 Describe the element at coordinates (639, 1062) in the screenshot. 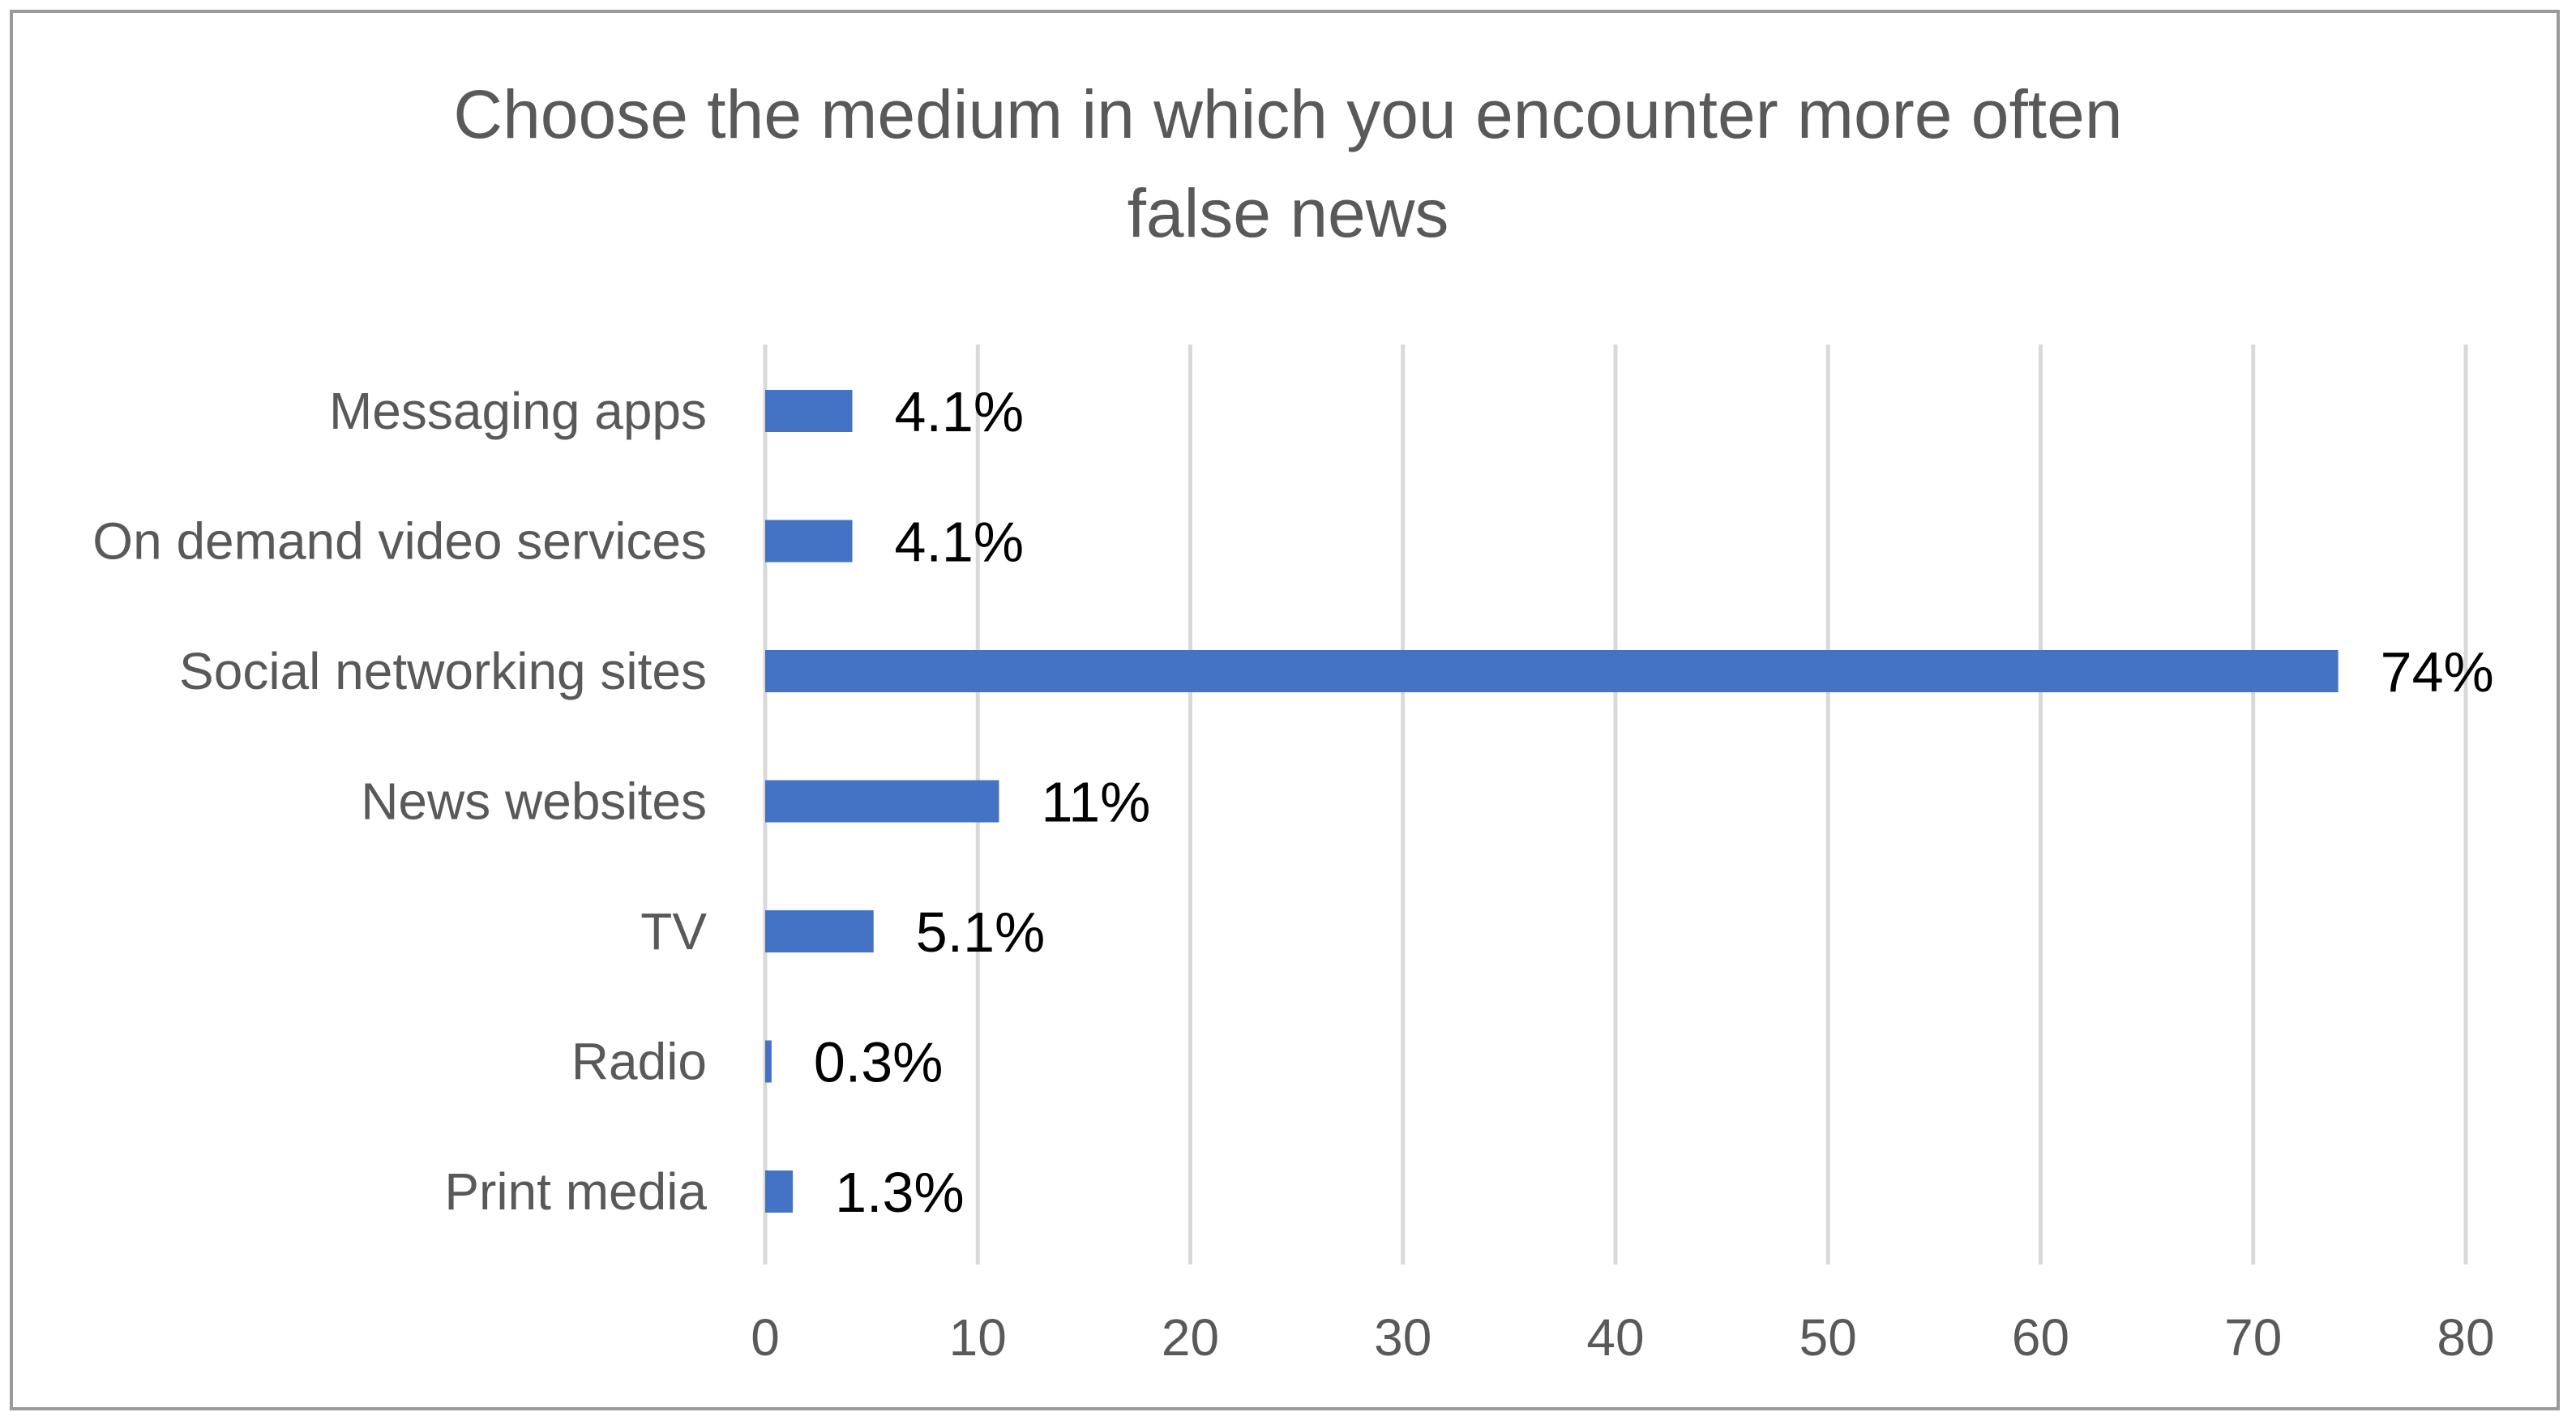

I see `category-label: Radio` at that location.